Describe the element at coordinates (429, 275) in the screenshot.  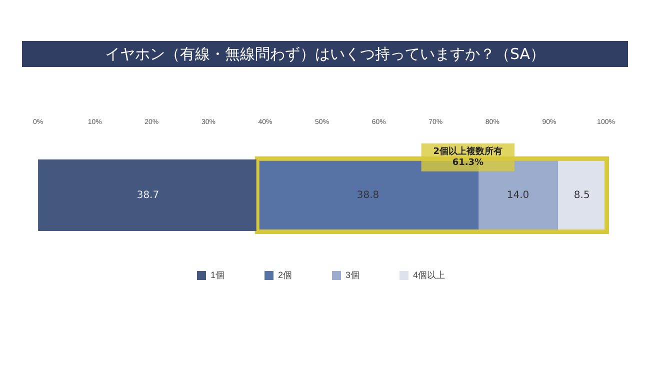
I see `legend-label: 4個以上` at that location.